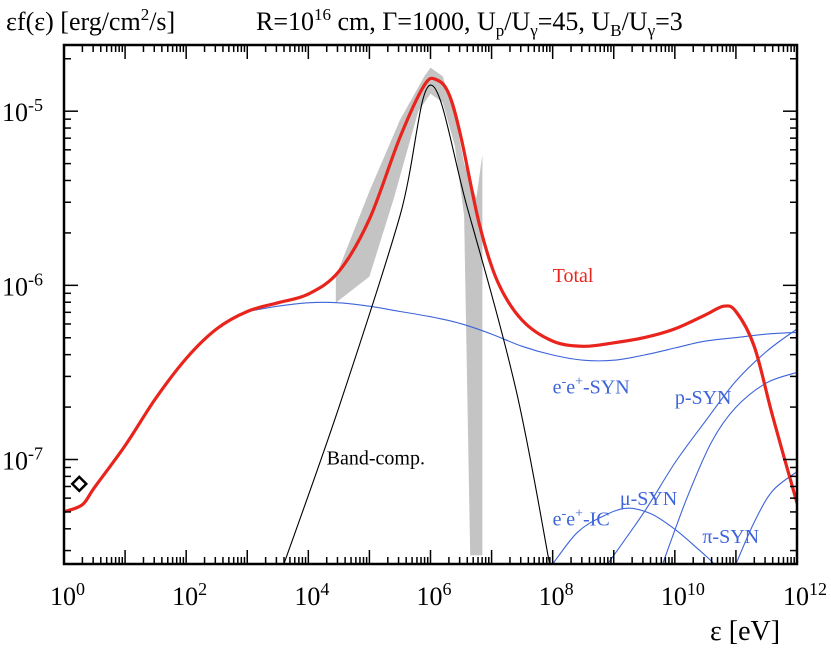 The height and width of the screenshot is (649, 831). Describe the element at coordinates (469, 22) in the screenshot. I see `chart-title: R=1016 cm, Γ=1000, Up/Uγ=45, UB/Uγ=3` at that location.